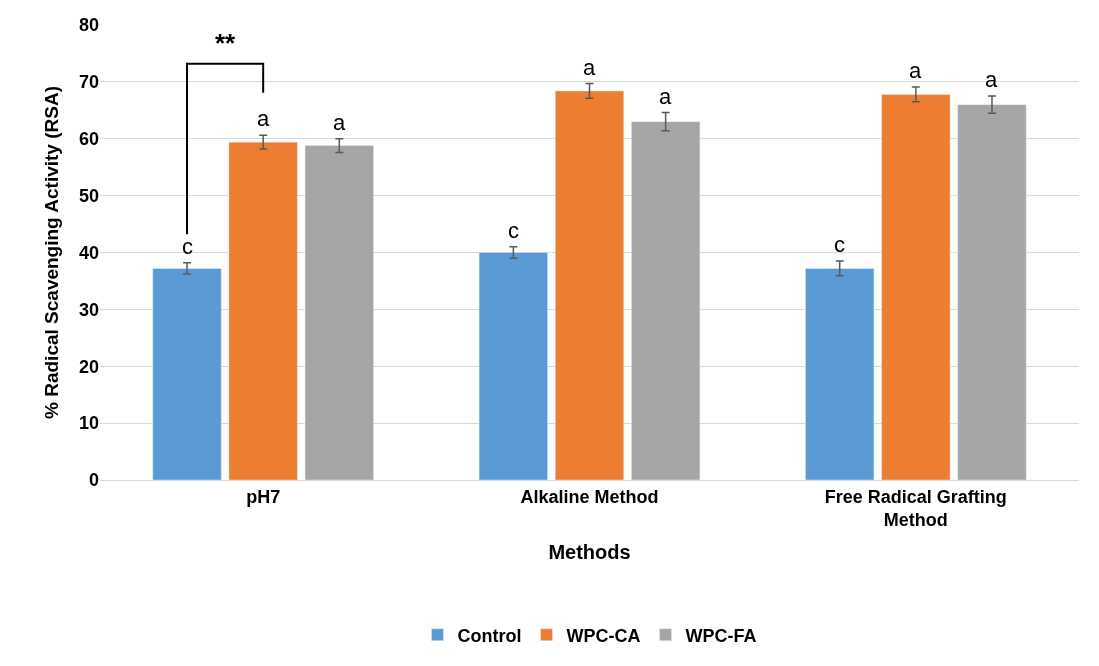  What do you see at coordinates (88, 309) in the screenshot?
I see `y-tick-label: 30` at bounding box center [88, 309].